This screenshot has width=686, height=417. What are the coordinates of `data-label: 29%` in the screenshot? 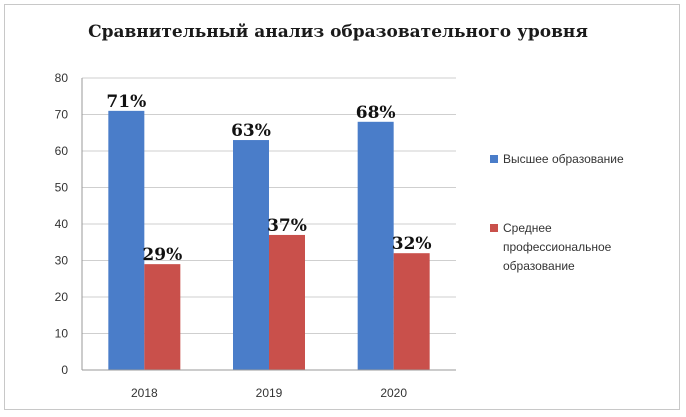 It's located at (162, 255).